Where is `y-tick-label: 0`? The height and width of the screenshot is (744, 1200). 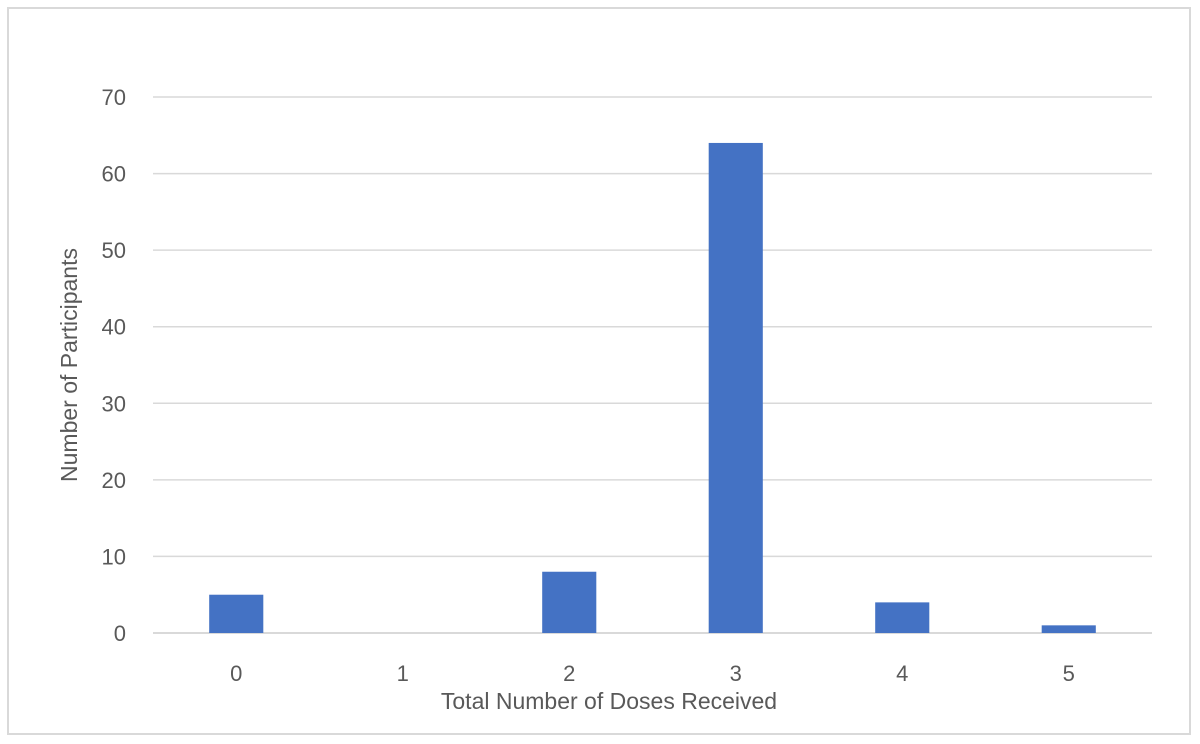 y-tick-label: 0 is located at coordinates (120, 633).